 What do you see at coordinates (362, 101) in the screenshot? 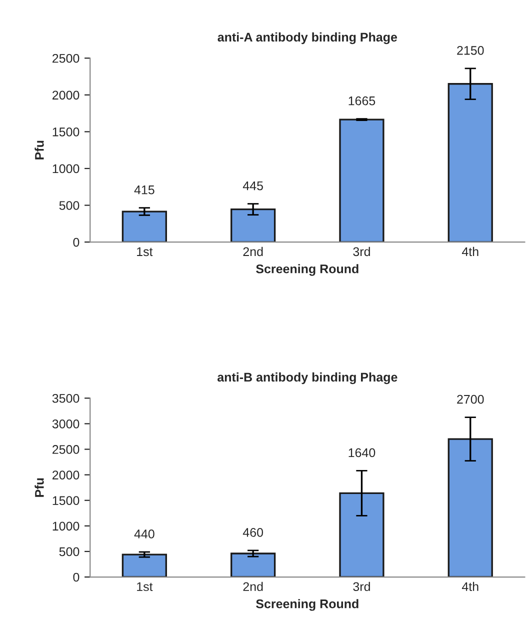
I see `data-label: 1665` at bounding box center [362, 101].